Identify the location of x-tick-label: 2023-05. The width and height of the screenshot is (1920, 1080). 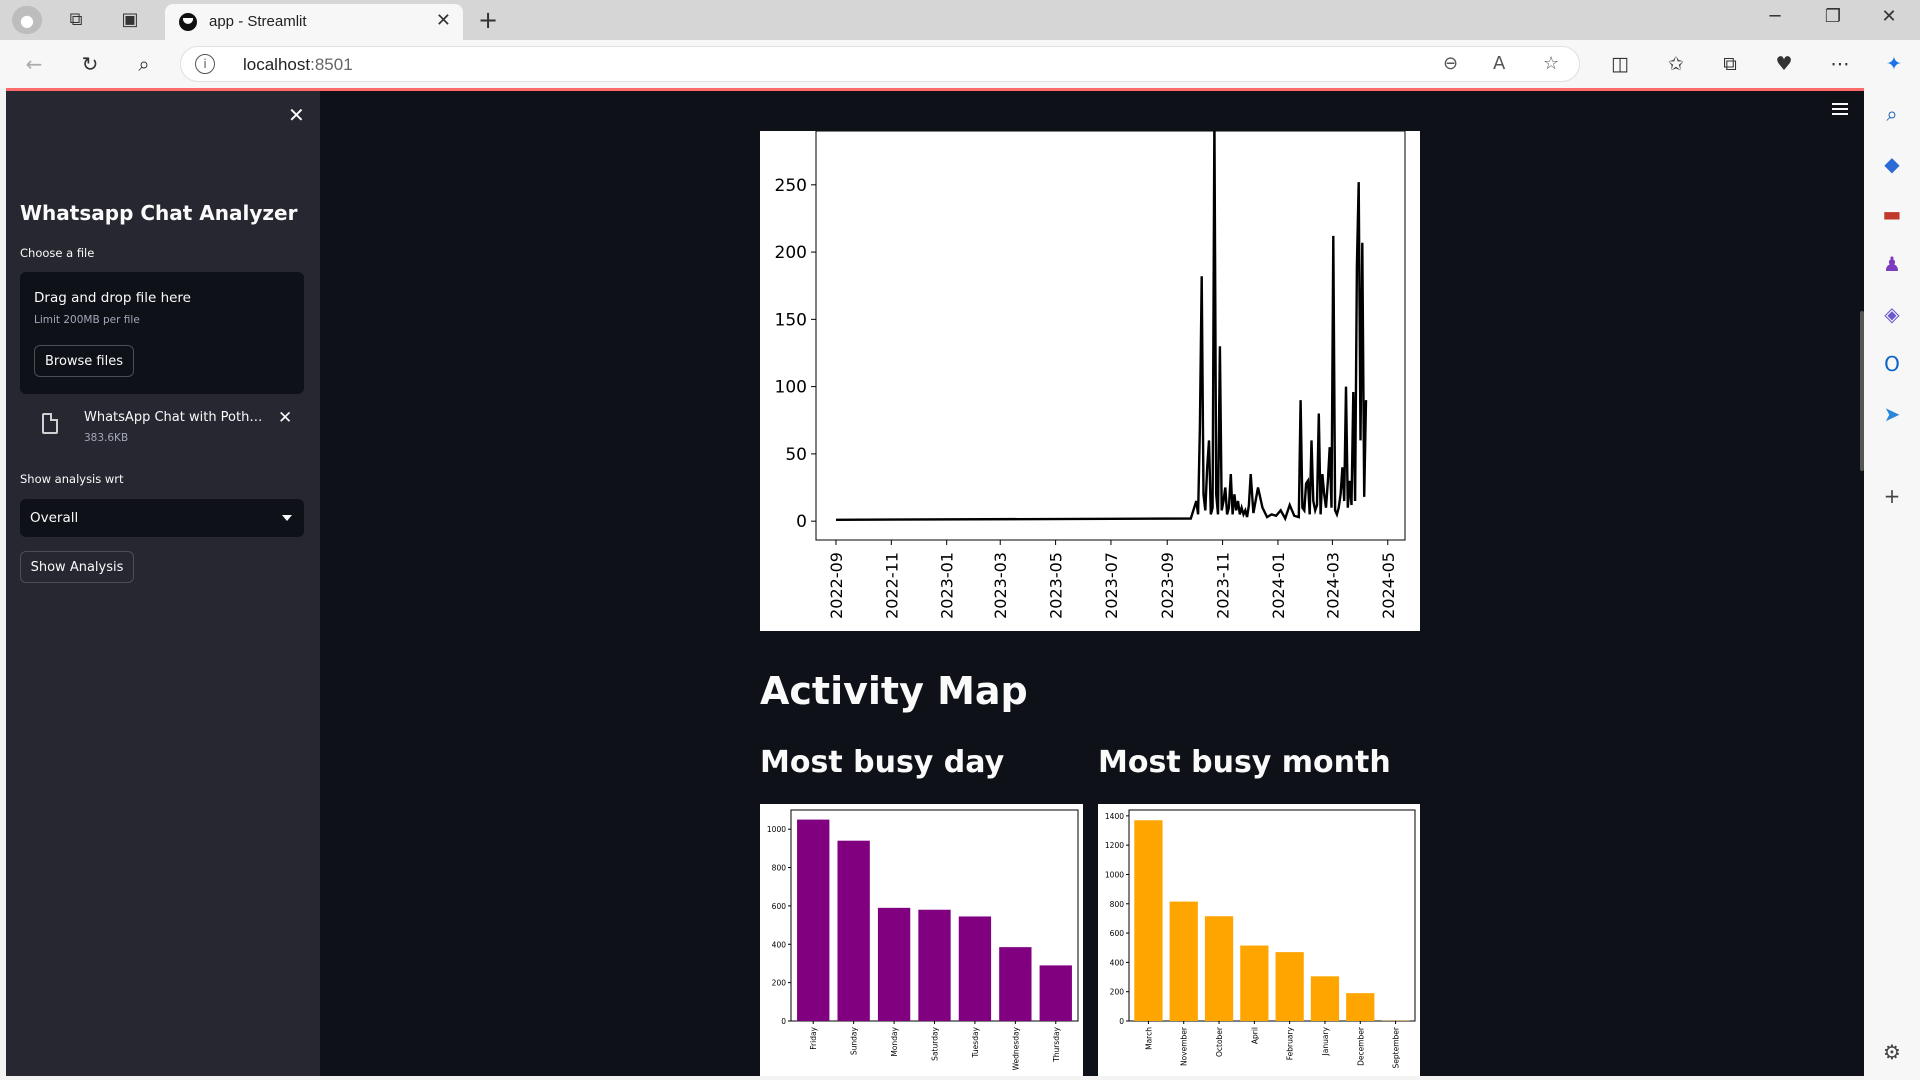
(1056, 585).